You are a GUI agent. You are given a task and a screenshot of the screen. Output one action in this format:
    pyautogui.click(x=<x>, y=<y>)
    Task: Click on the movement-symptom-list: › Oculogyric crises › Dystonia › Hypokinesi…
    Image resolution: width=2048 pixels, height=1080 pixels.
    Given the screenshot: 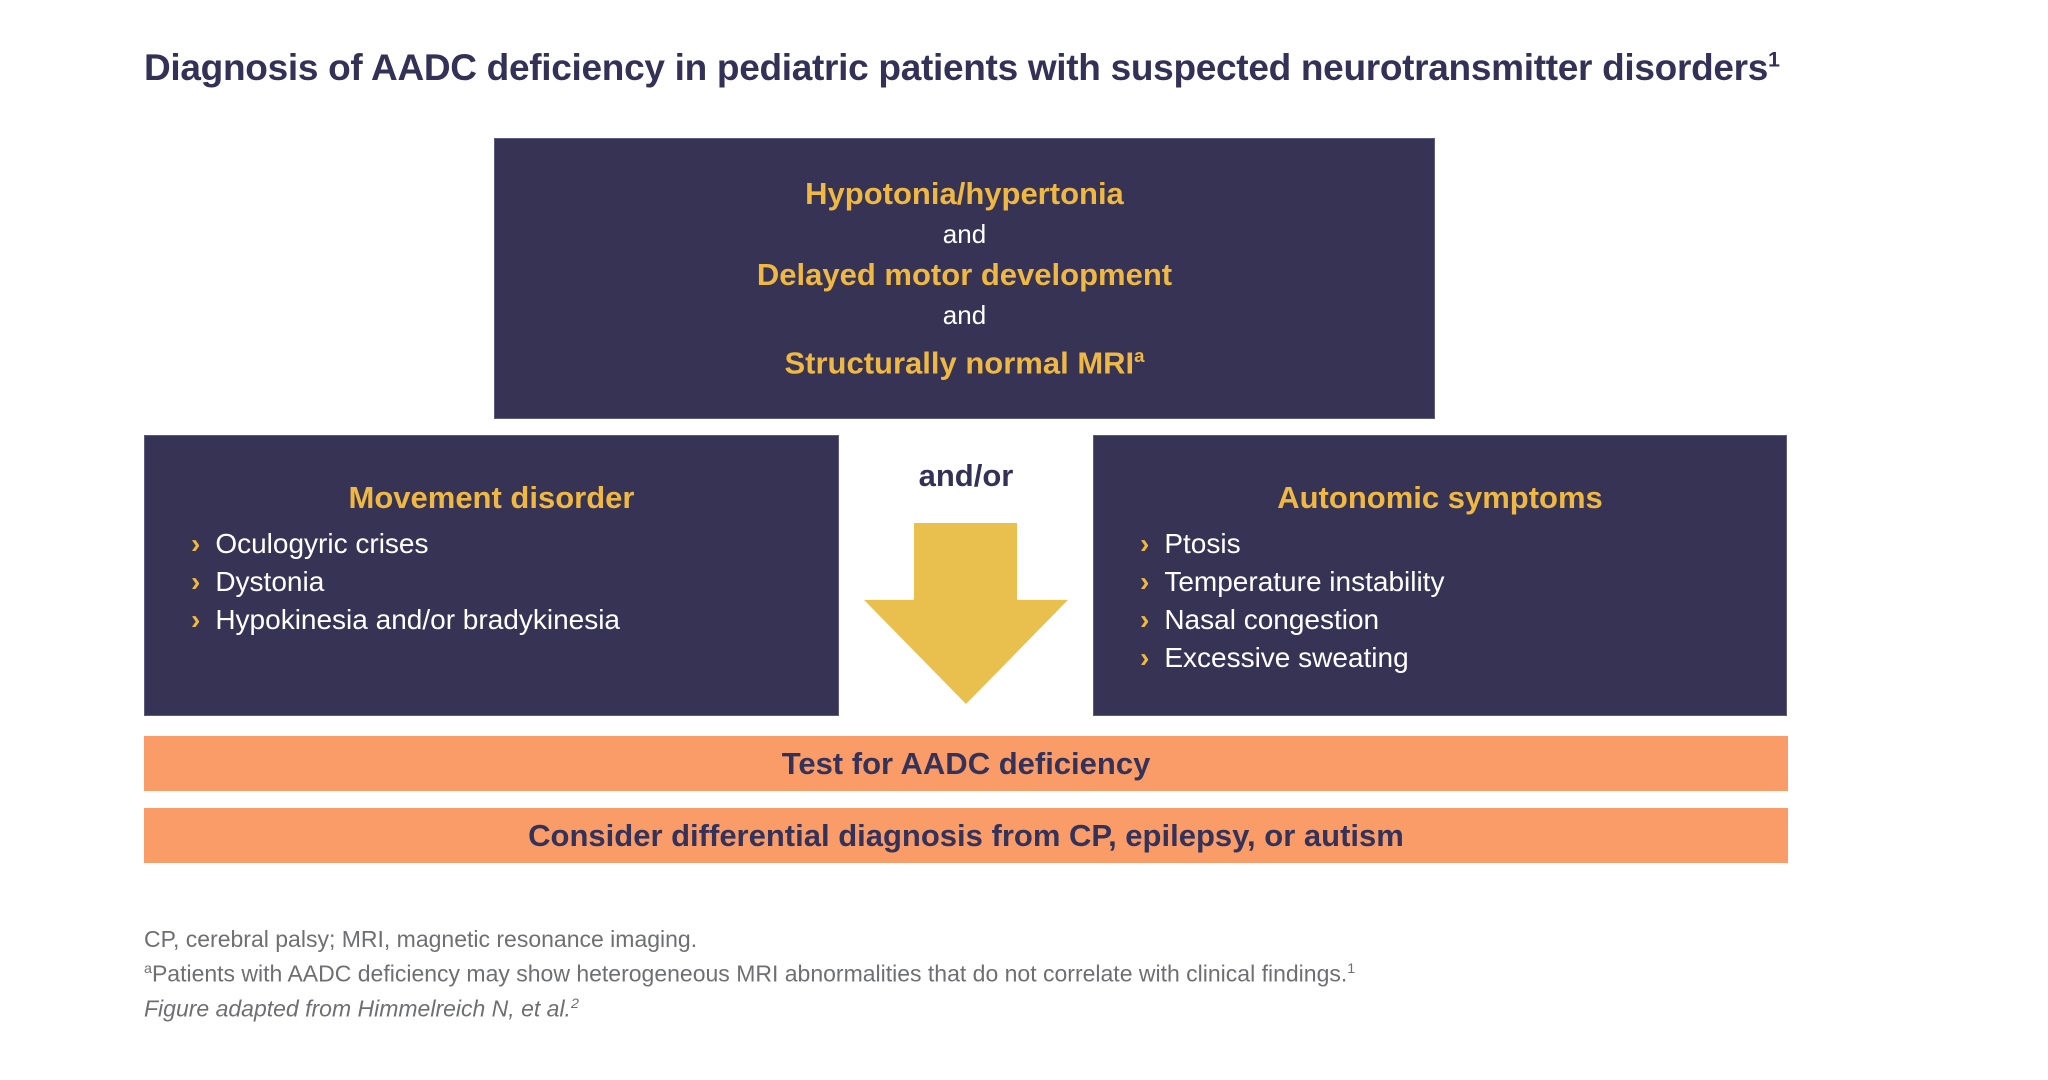 What is the action you would take?
    pyautogui.click(x=491, y=582)
    